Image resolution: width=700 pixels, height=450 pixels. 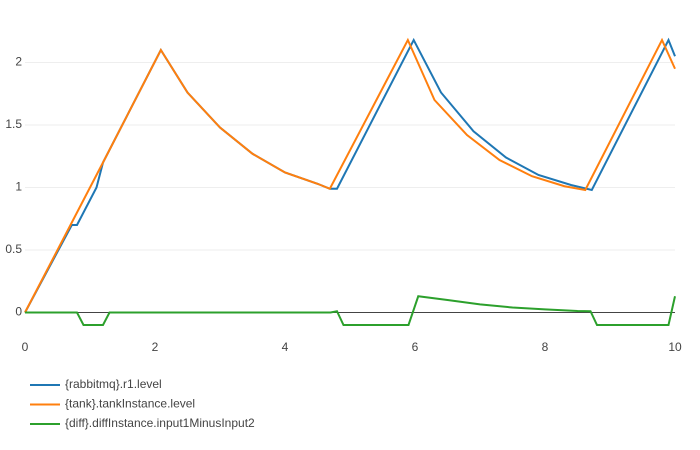 What do you see at coordinates (675, 347) in the screenshot?
I see `x-tick-label: 10` at bounding box center [675, 347].